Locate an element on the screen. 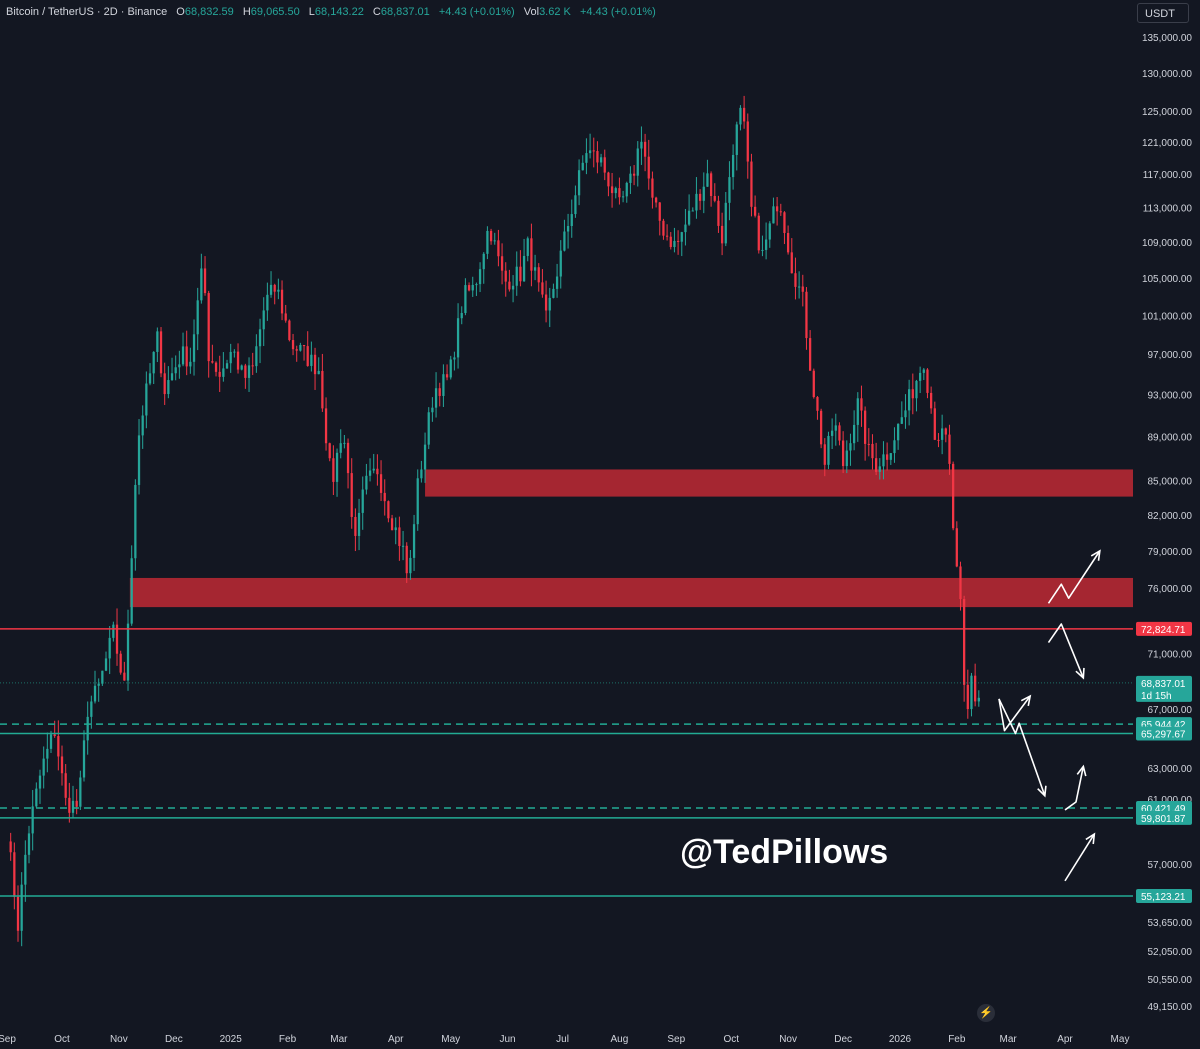  time-tick-label: Oct is located at coordinates (62, 1039).